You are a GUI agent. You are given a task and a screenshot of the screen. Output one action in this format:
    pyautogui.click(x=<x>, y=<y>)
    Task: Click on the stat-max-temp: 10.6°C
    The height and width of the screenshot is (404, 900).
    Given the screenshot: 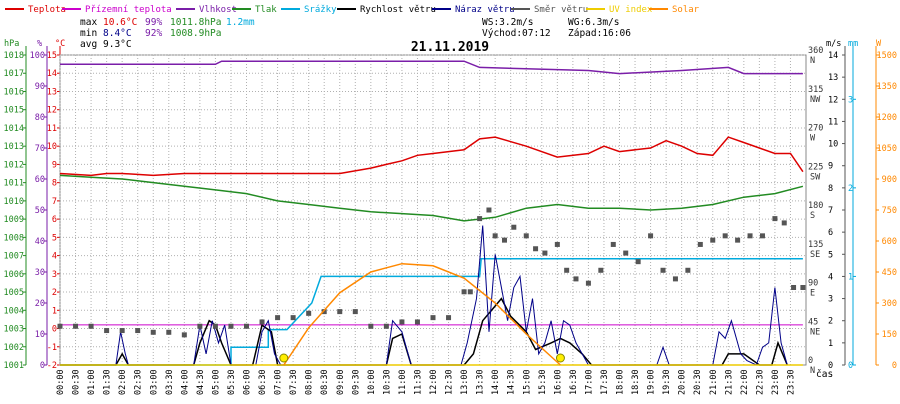 What is the action you would take?
    pyautogui.click(x=120, y=22)
    